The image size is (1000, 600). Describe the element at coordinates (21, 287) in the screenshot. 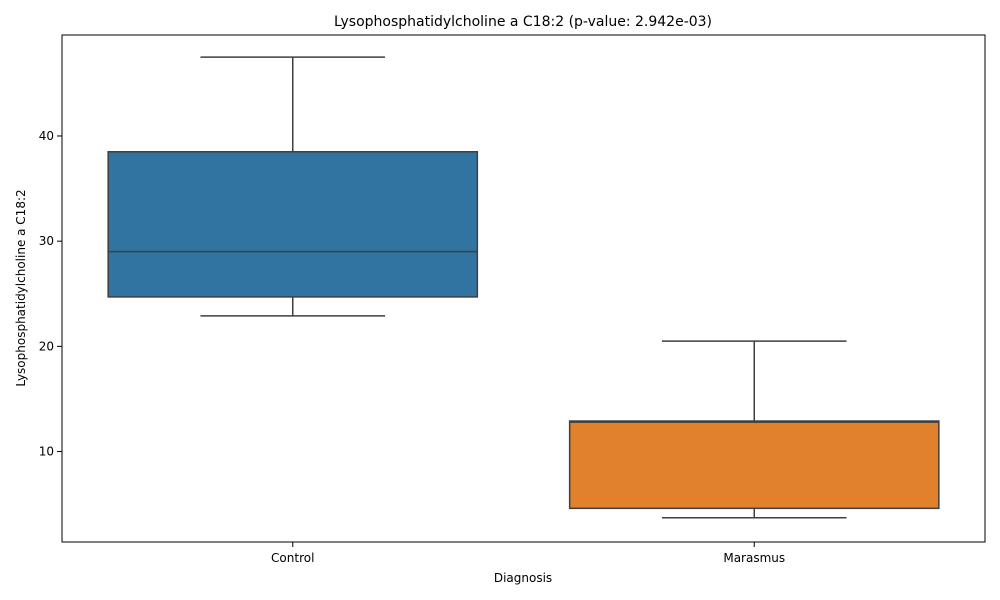

I see `y-axis-label: Lysophosphatidylcholine a C18:2` at that location.